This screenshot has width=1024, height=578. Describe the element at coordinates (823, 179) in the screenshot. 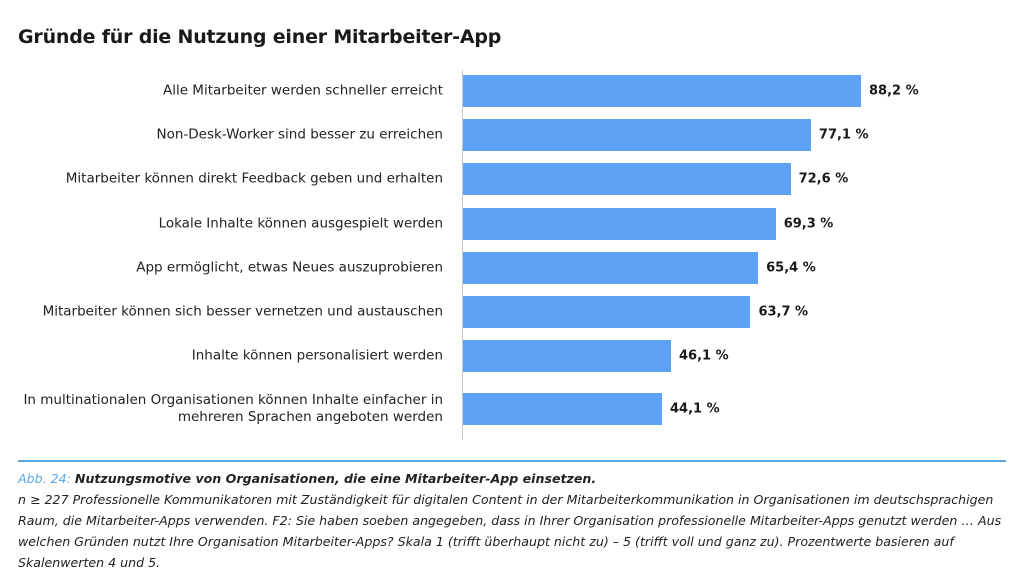

I see `value-label: 72,6 %` at that location.